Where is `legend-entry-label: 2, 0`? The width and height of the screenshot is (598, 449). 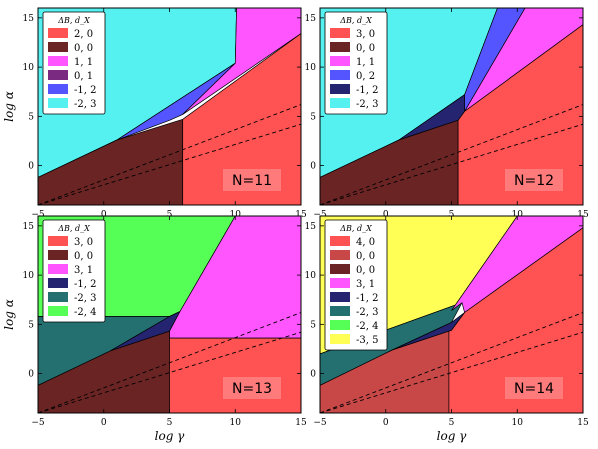 legend-entry-label: 2, 0 is located at coordinates (83, 34).